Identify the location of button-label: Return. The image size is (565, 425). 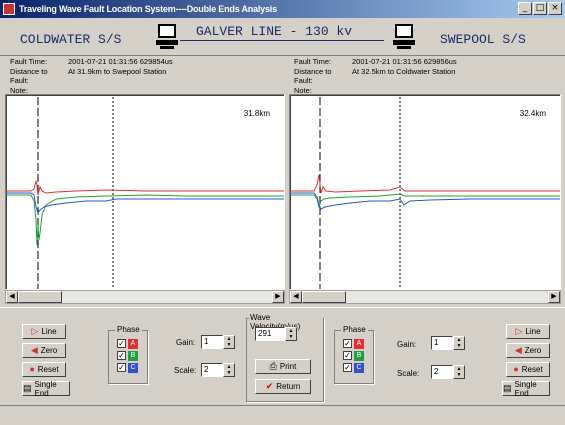
(288, 386).